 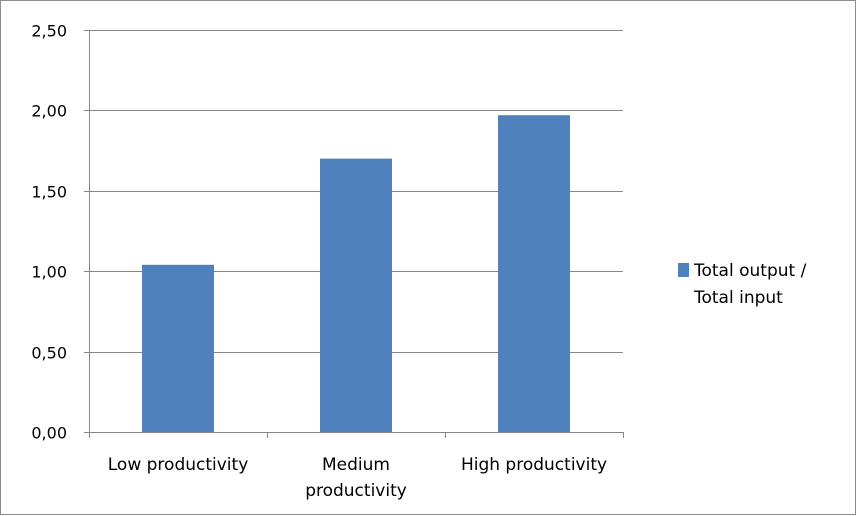 I want to click on y-tick-label: 2,50, so click(x=49, y=31).